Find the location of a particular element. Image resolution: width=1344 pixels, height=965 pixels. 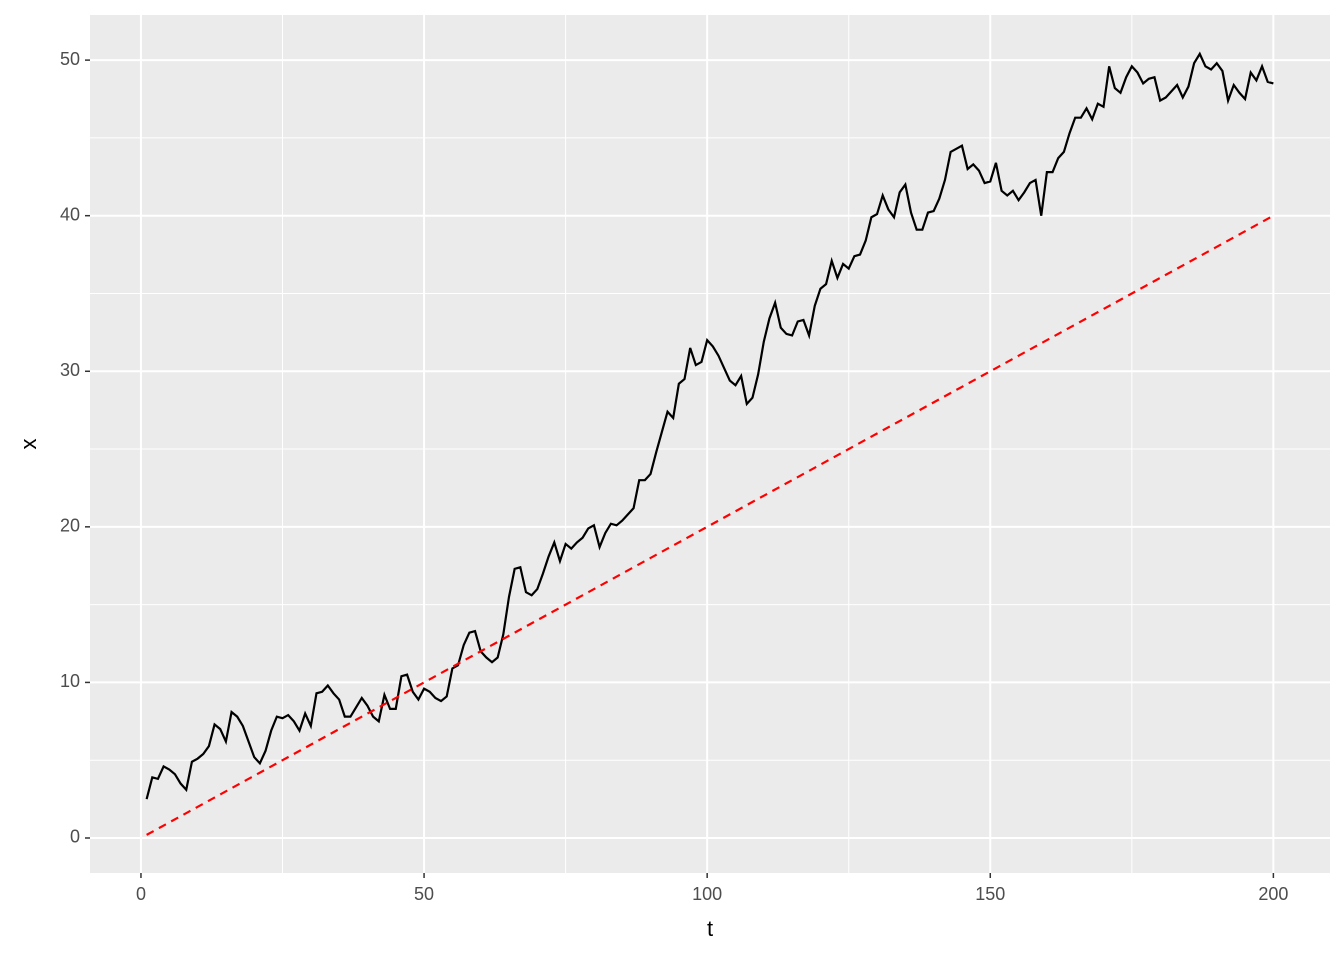

x-tick-label: 50 is located at coordinates (424, 894).